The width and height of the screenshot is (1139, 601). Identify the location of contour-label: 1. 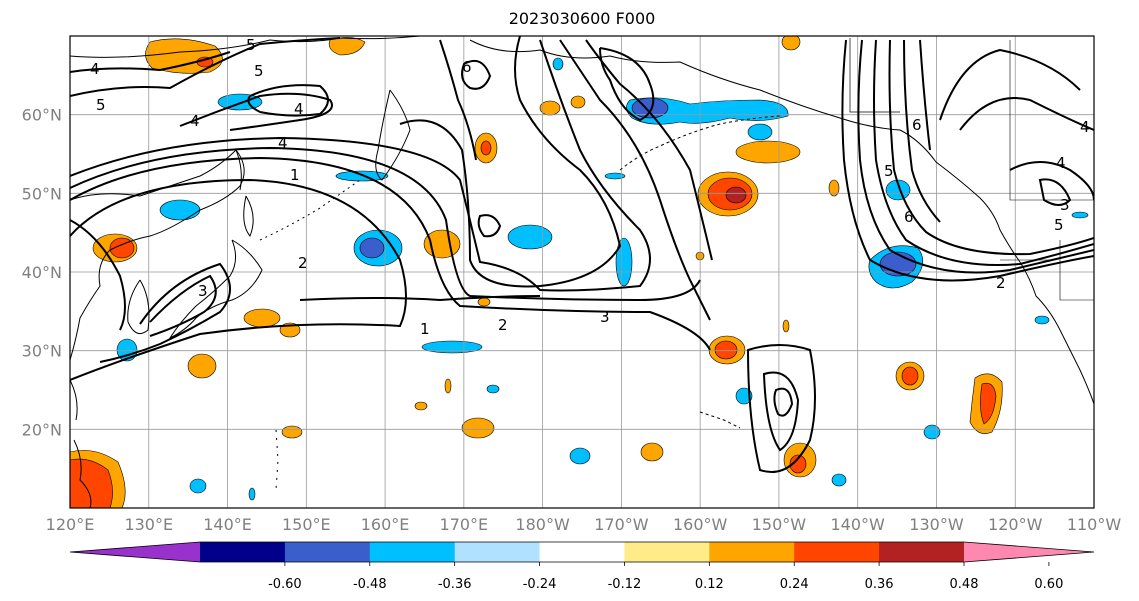
(295, 175).